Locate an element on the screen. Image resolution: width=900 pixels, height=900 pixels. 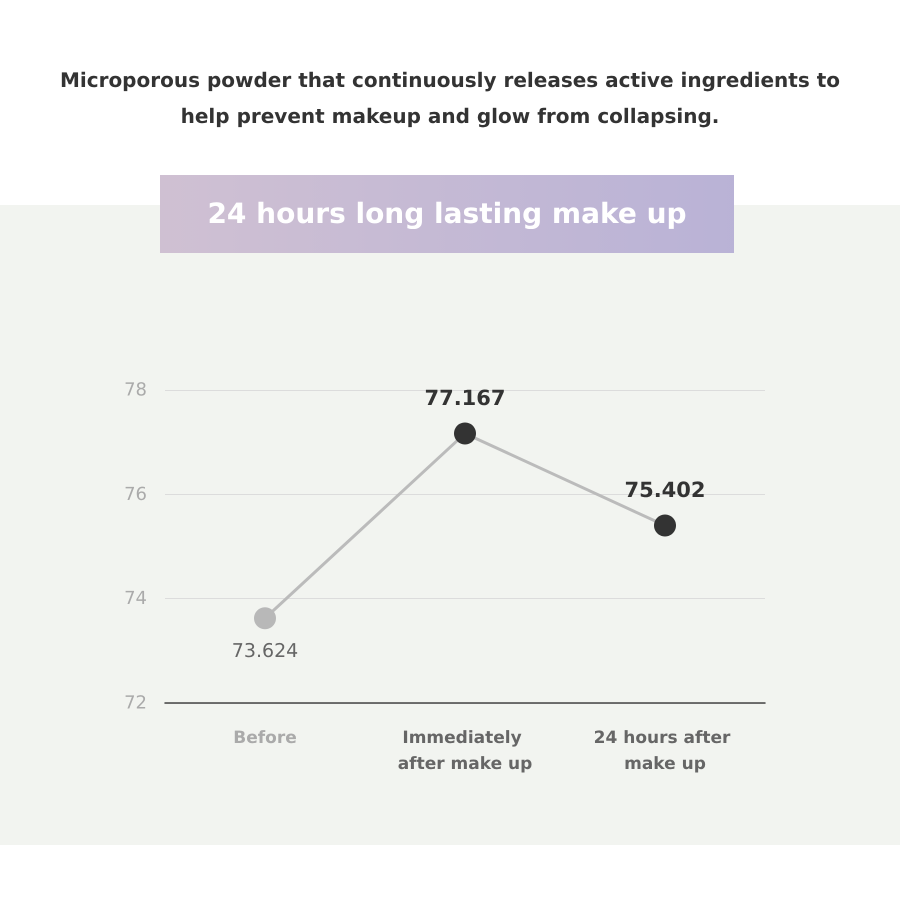
x-tick-label: Before is located at coordinates (265, 738).